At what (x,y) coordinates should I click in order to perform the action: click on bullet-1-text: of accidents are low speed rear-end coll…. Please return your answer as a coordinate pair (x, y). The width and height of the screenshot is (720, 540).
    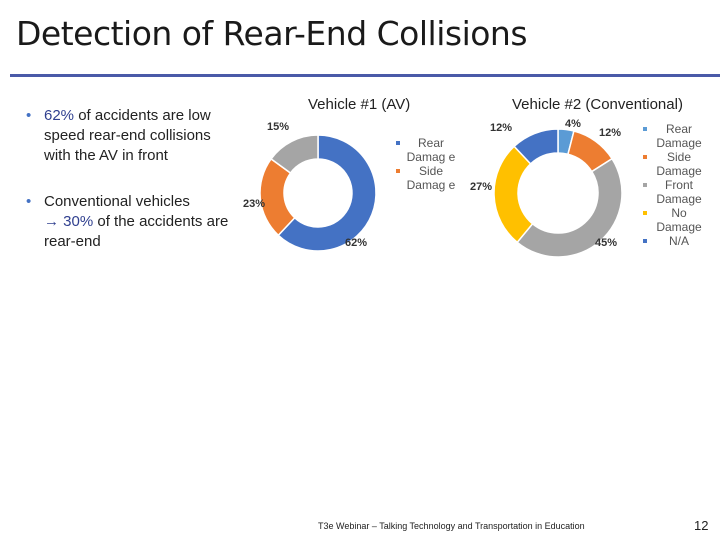
    Looking at the image, I should click on (127, 135).